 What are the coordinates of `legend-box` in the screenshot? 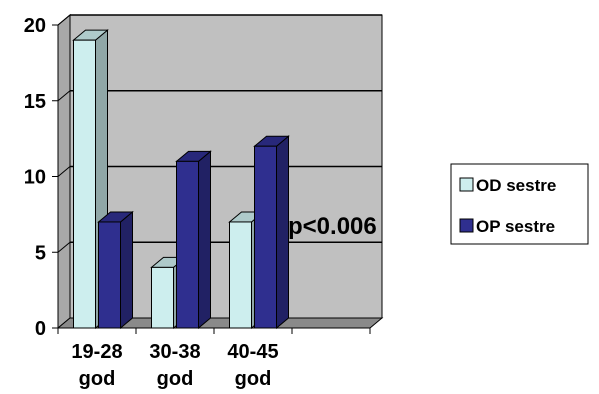 It's located at (519, 204).